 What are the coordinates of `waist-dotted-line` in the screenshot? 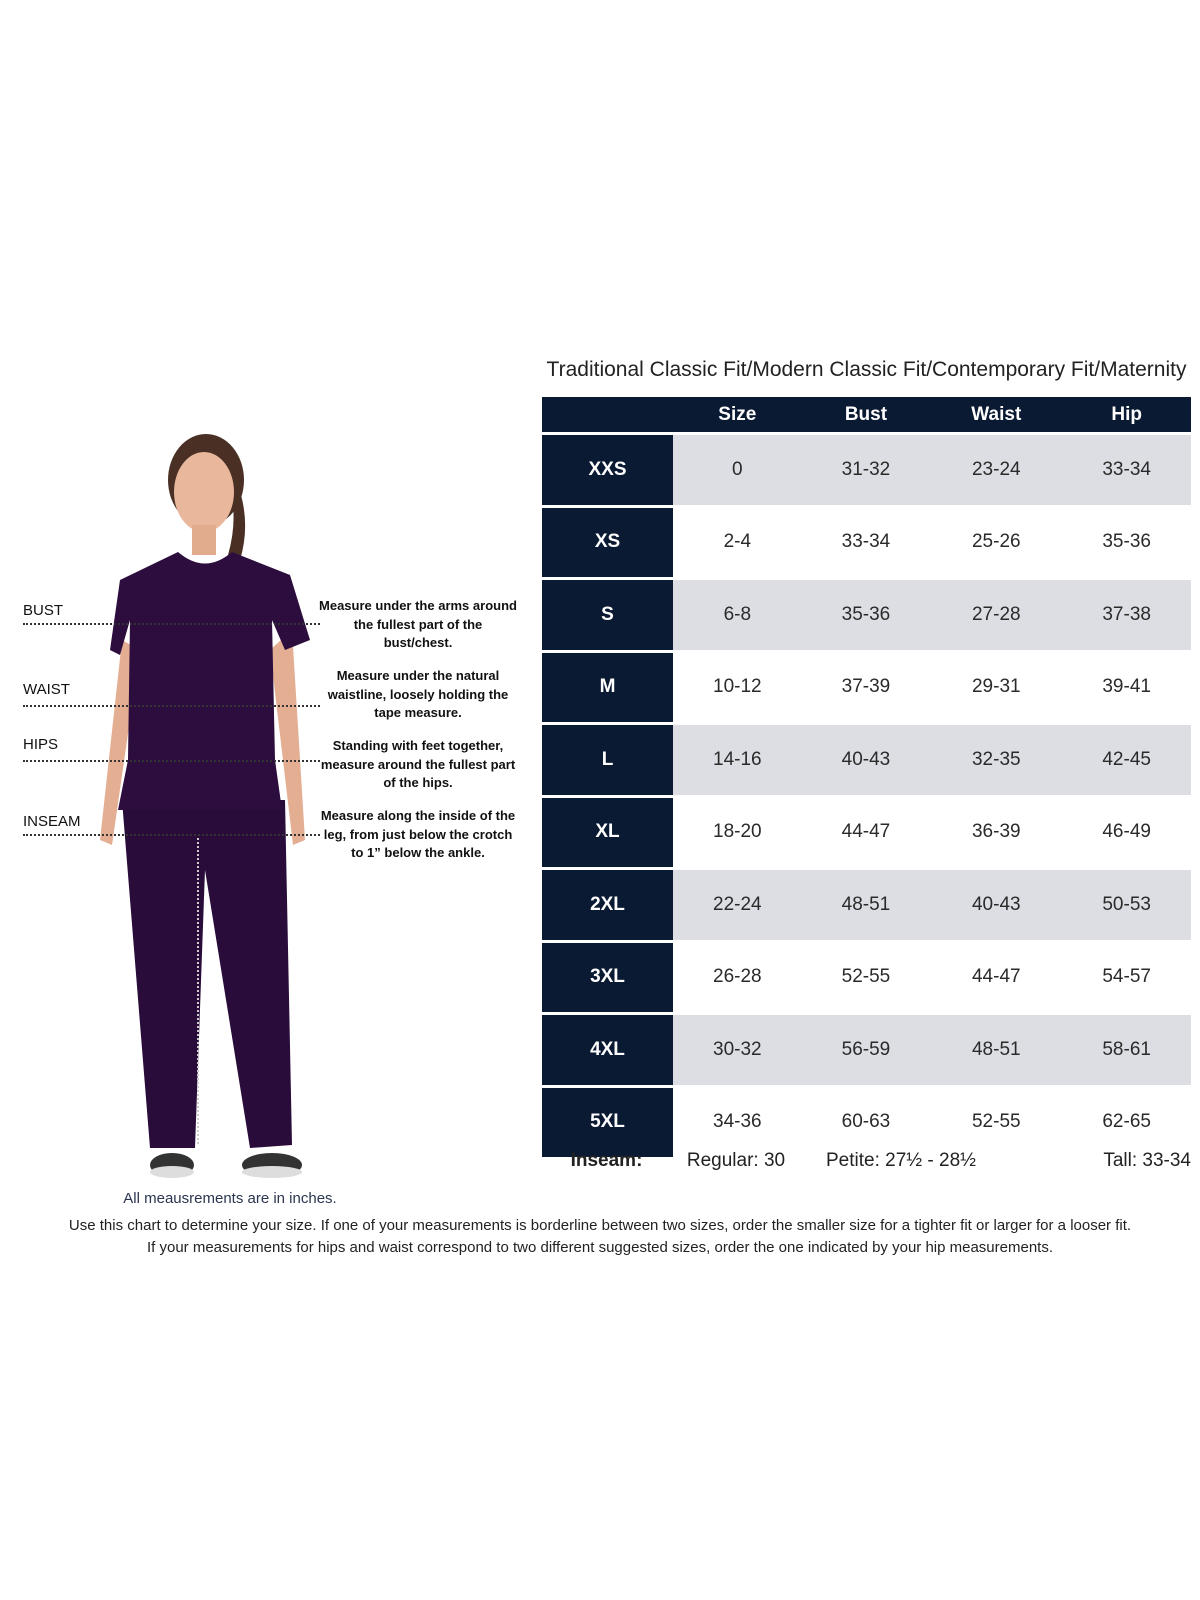 It's located at (171, 706).